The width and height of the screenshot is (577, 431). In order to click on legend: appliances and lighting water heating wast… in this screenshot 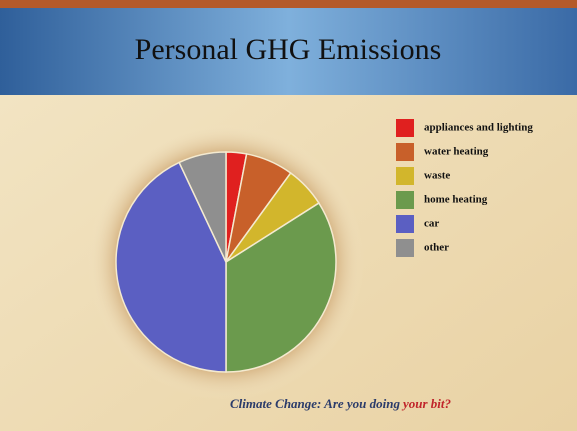, I will do `click(464, 188)`.